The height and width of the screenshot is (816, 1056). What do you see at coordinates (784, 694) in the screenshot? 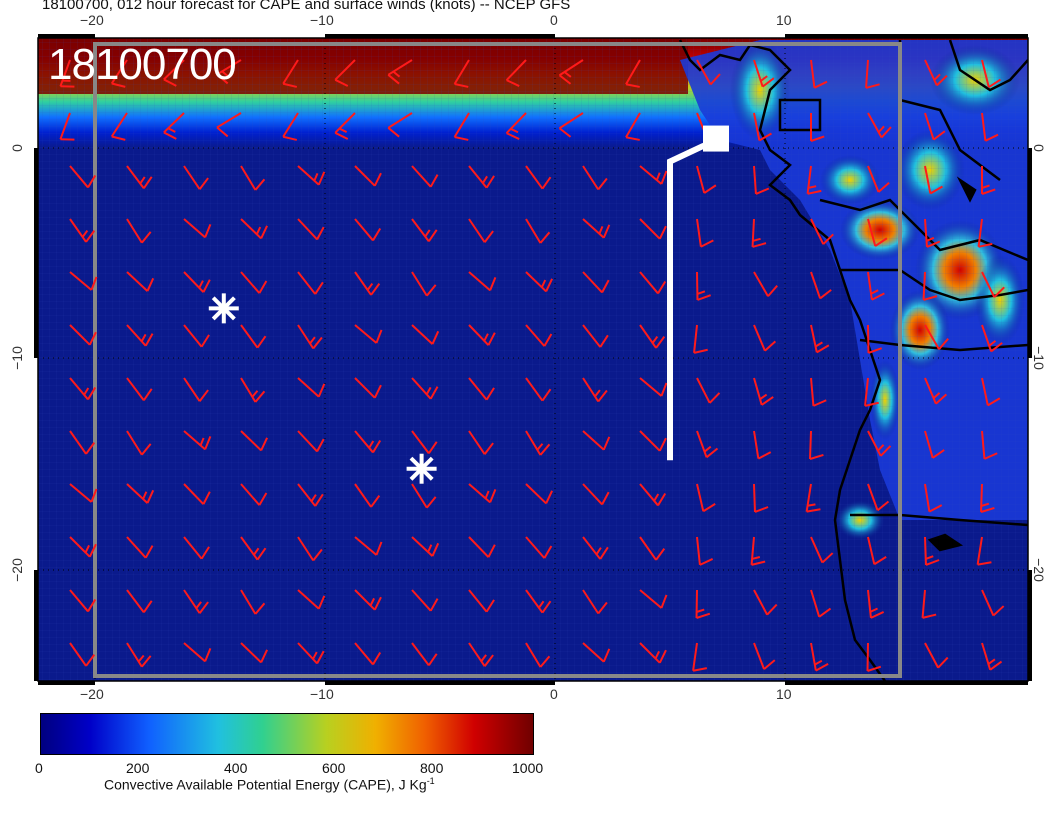
I see `xtick-bottom-4: 10` at bounding box center [784, 694].